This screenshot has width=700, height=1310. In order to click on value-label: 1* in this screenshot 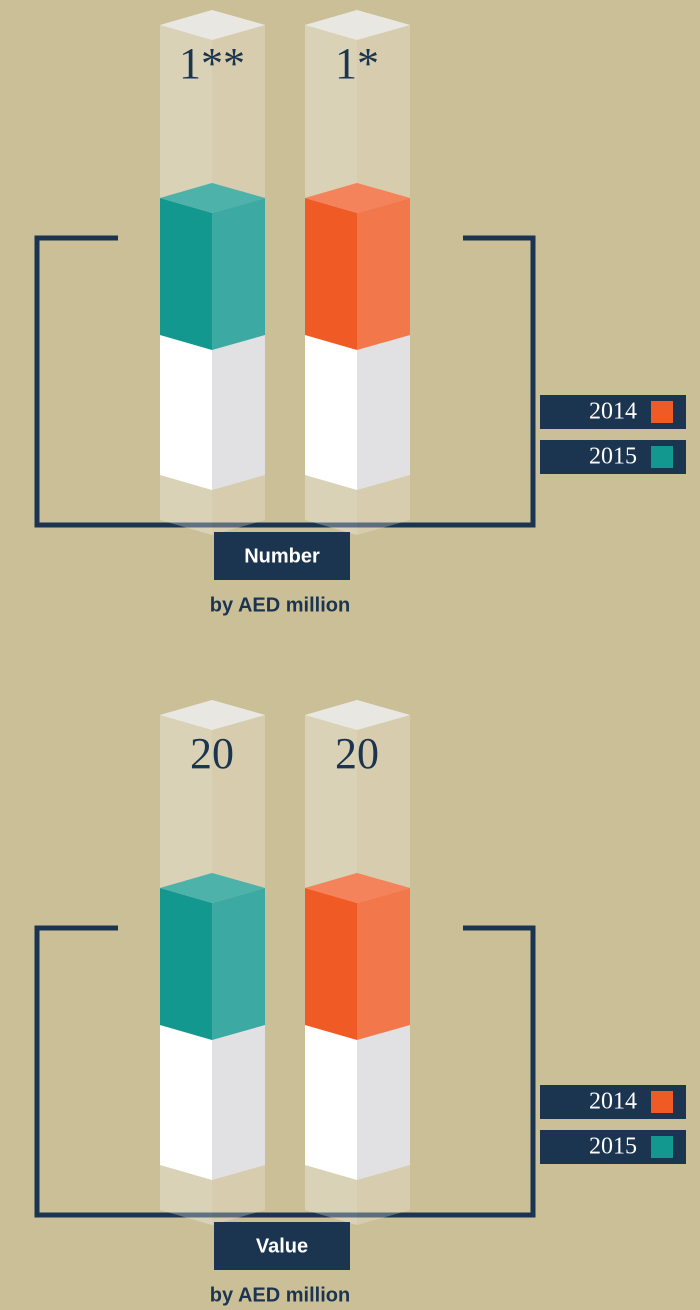, I will do `click(357, 63)`.